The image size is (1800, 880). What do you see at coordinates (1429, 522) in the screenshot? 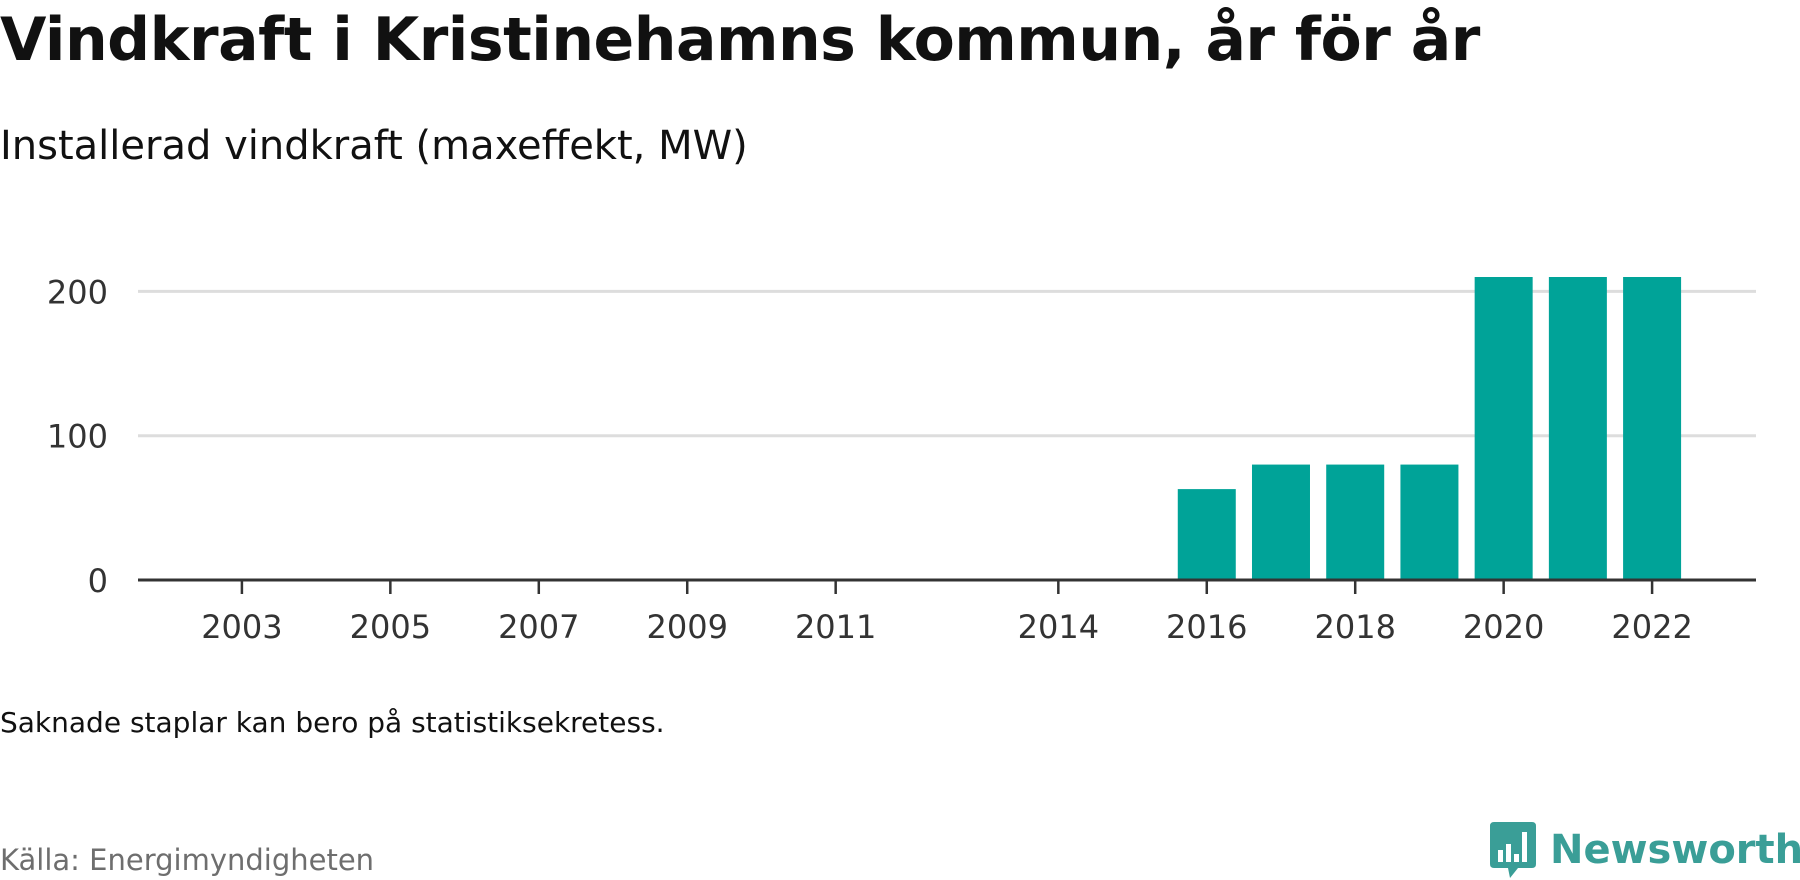
I see `bar-2019` at bounding box center [1429, 522].